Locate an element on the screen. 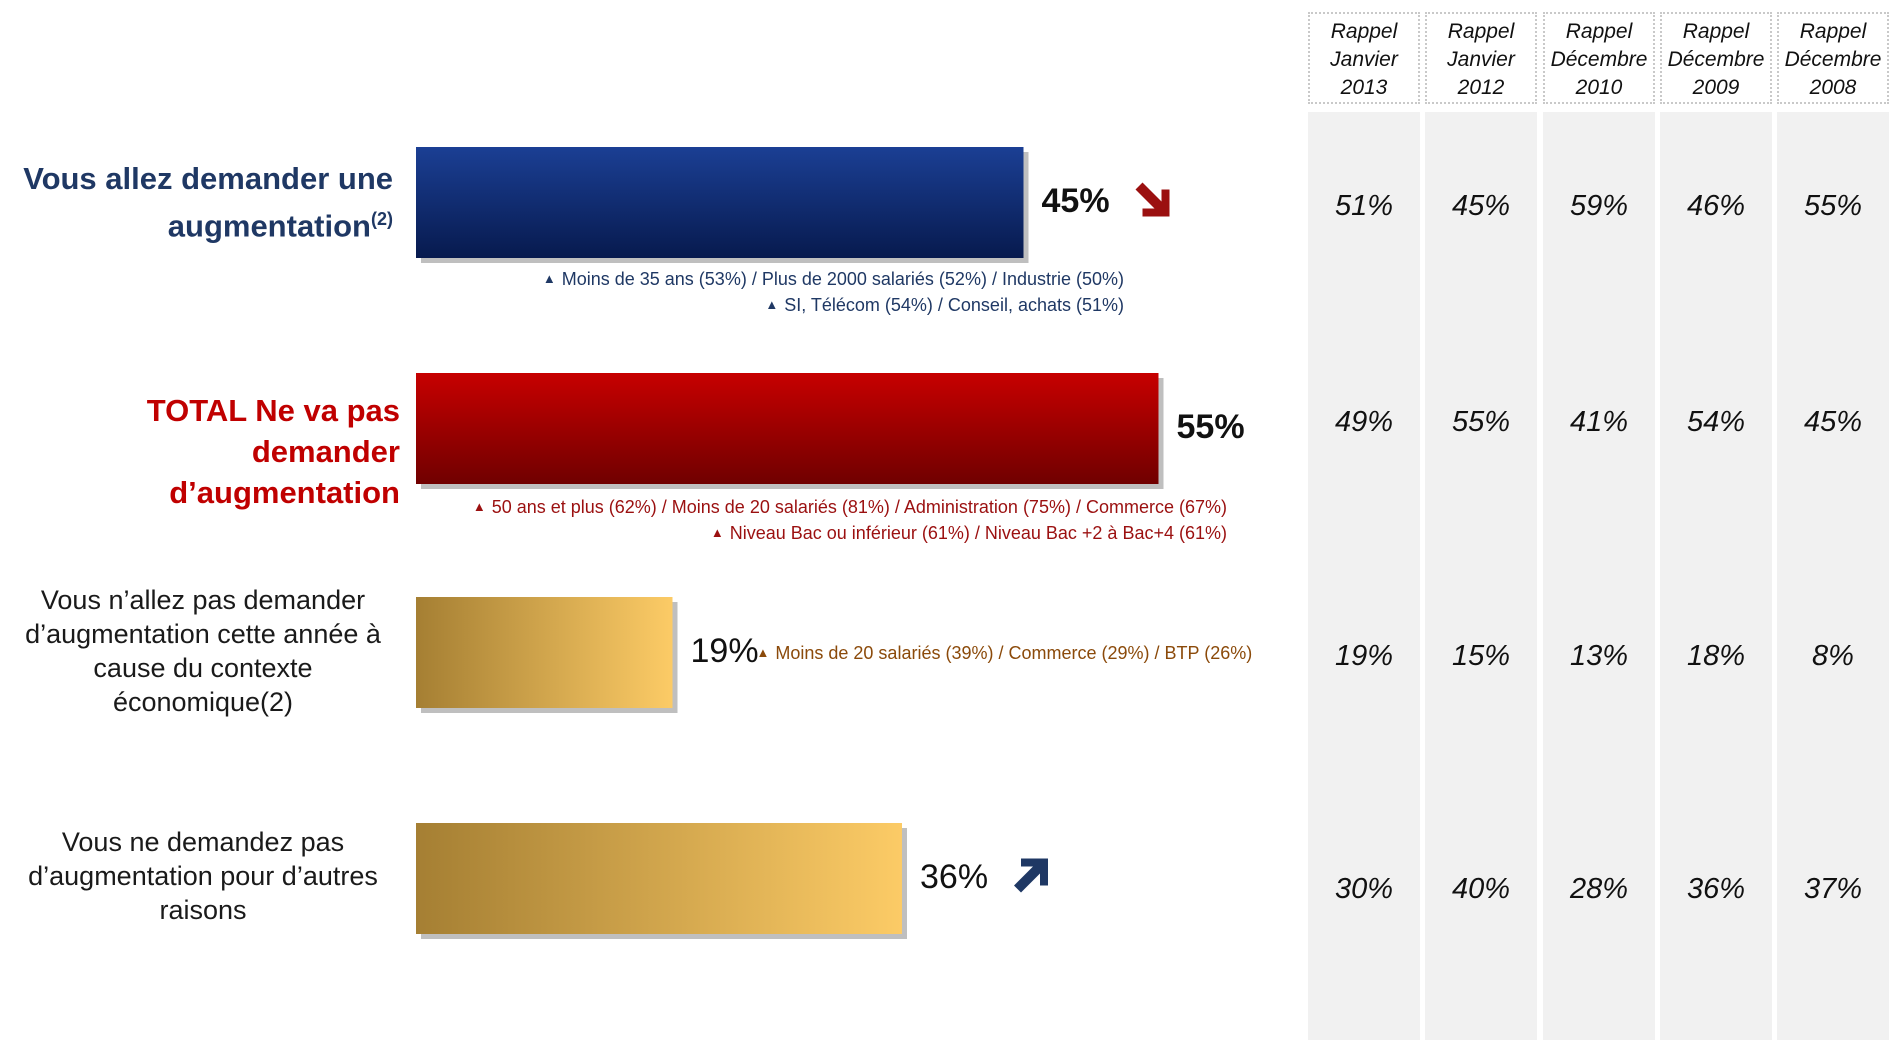 The width and height of the screenshot is (1889, 1040). history-value: 49% is located at coordinates (1364, 422).